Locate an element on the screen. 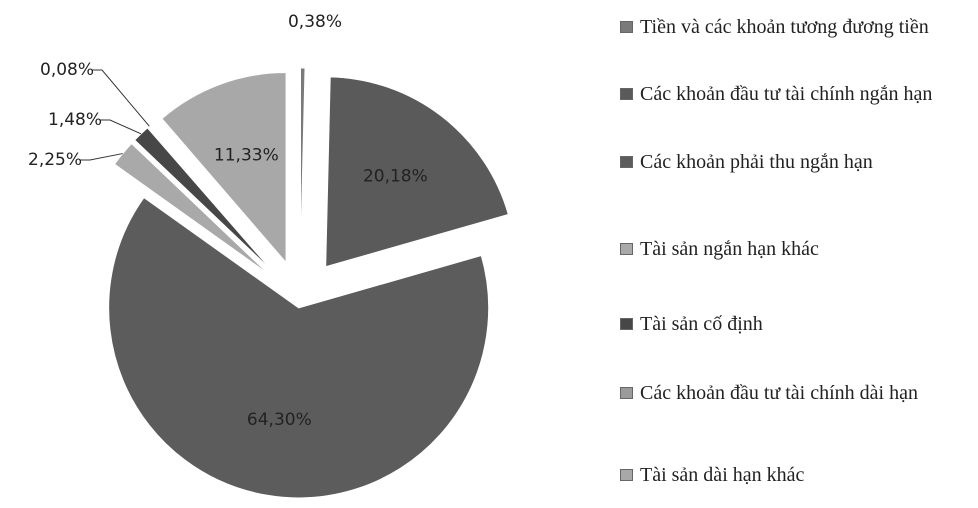  legend-item: Tiền và các khoản tương đương tiền is located at coordinates (793, 27).